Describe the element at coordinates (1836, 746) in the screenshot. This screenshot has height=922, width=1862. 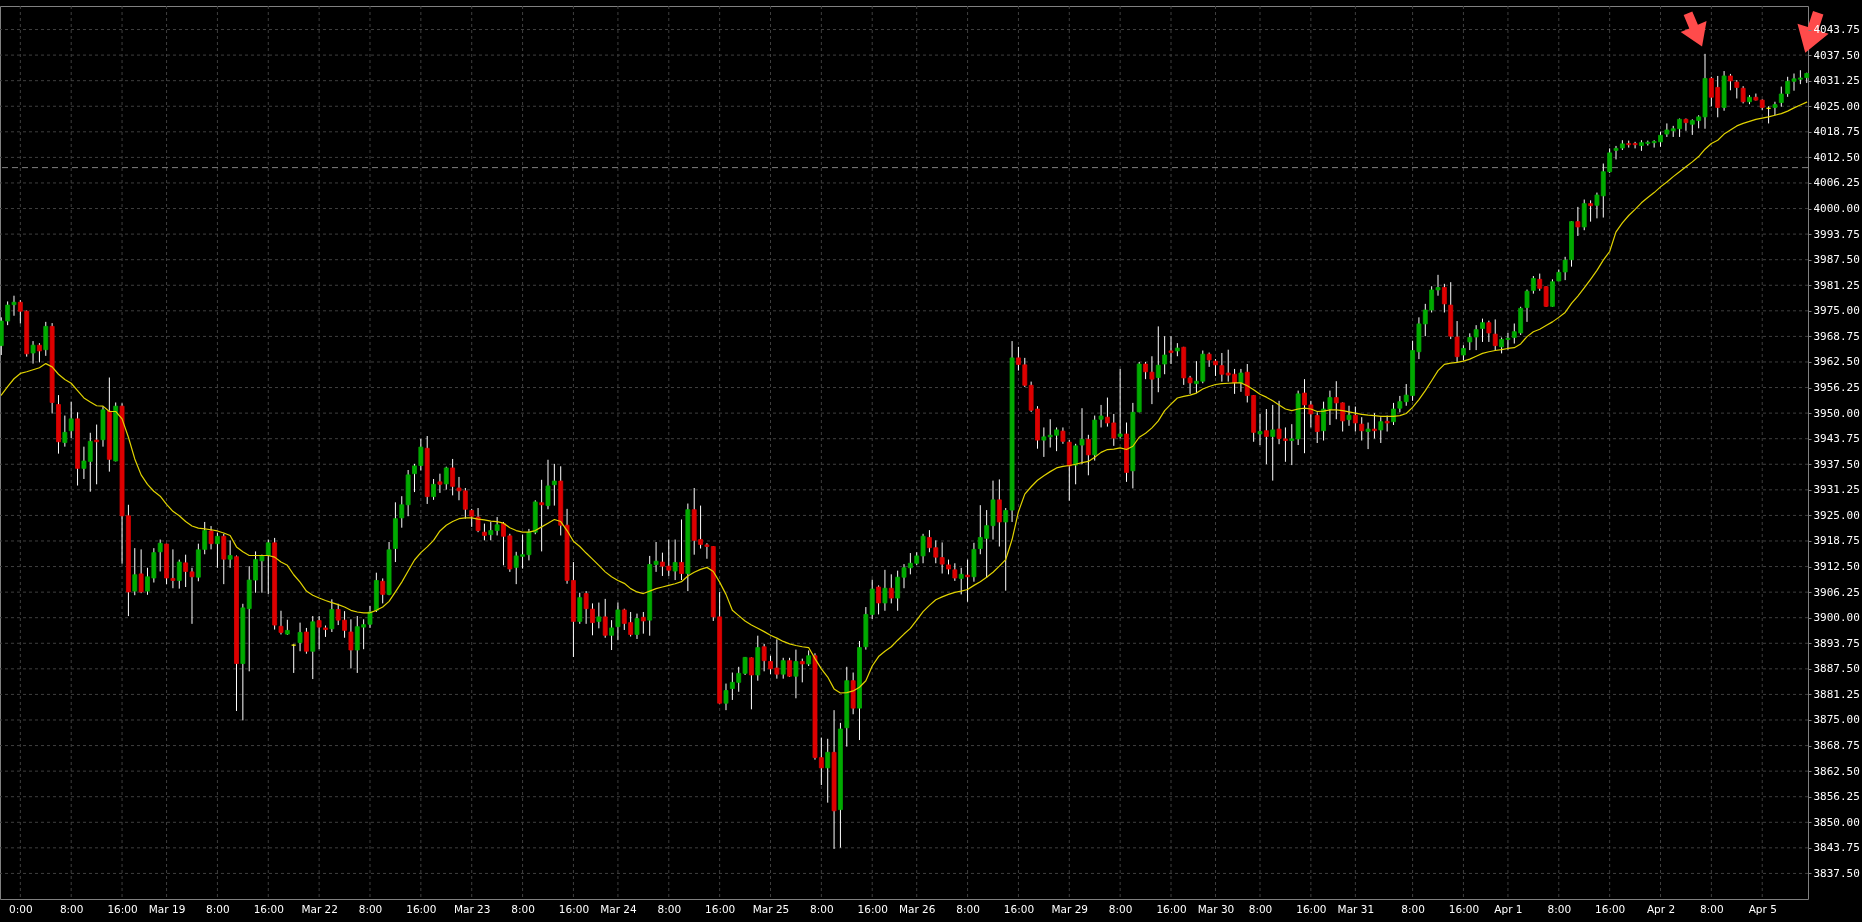
I see `y-tick-label: 3868.75` at that location.